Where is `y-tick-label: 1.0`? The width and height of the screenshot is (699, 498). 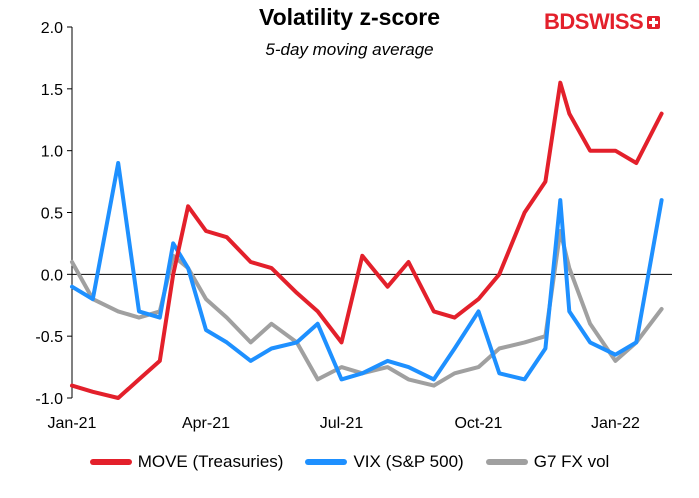 y-tick-label: 1.0 is located at coordinates (52, 152).